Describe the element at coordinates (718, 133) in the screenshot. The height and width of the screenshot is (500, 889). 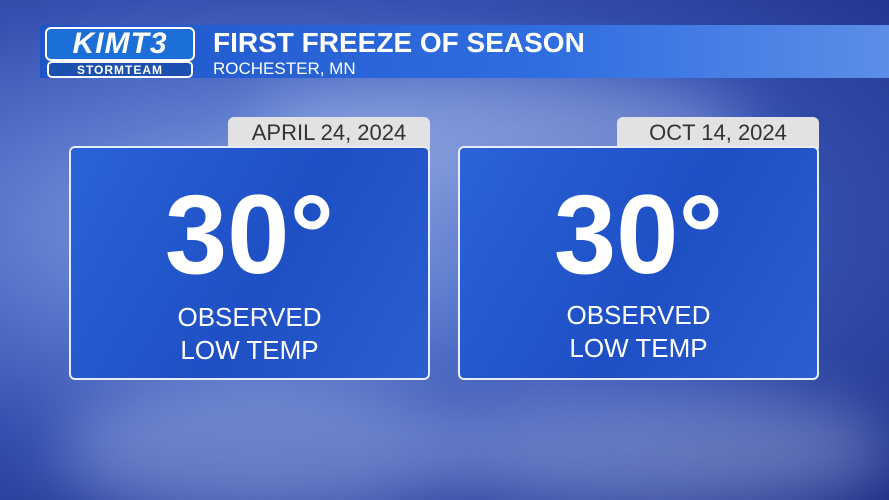
I see `date-tab: OCT 14, 2024` at that location.